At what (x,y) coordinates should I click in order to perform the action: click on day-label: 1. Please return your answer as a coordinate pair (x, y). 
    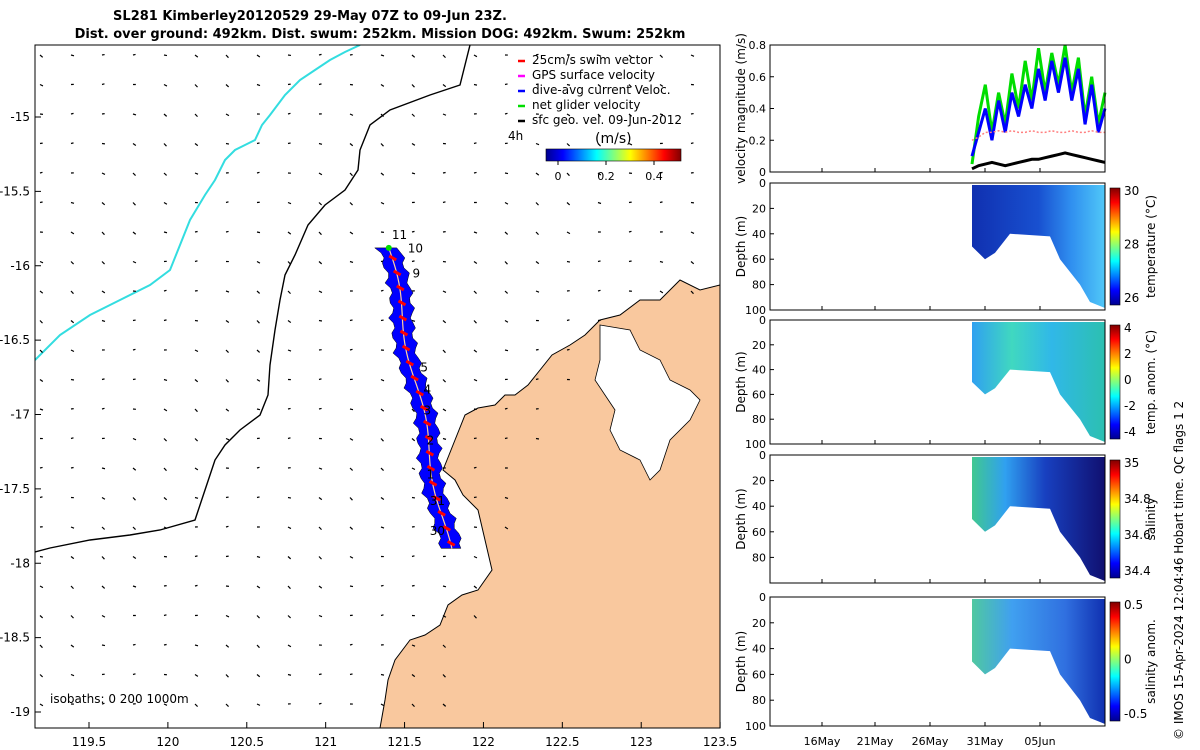
    Looking at the image, I should click on (431, 474).